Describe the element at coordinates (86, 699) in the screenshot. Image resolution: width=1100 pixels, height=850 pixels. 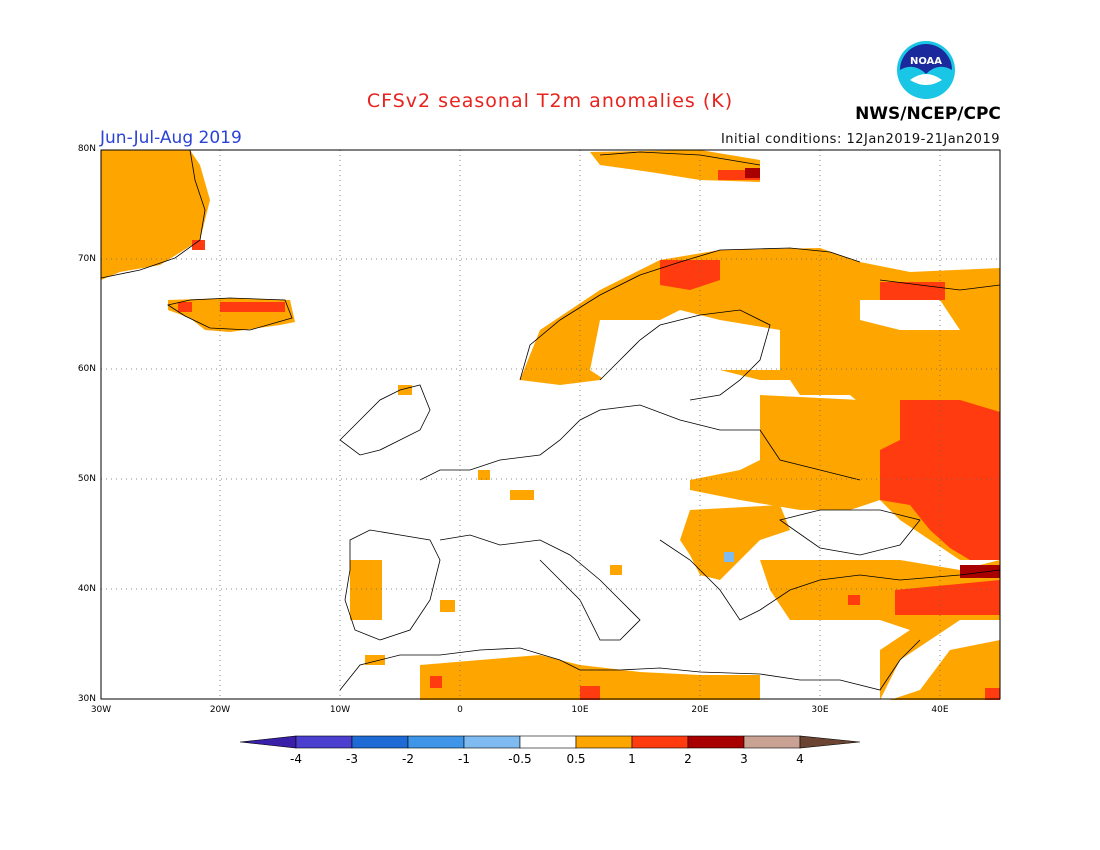
I see `lat-label: 30N` at that location.